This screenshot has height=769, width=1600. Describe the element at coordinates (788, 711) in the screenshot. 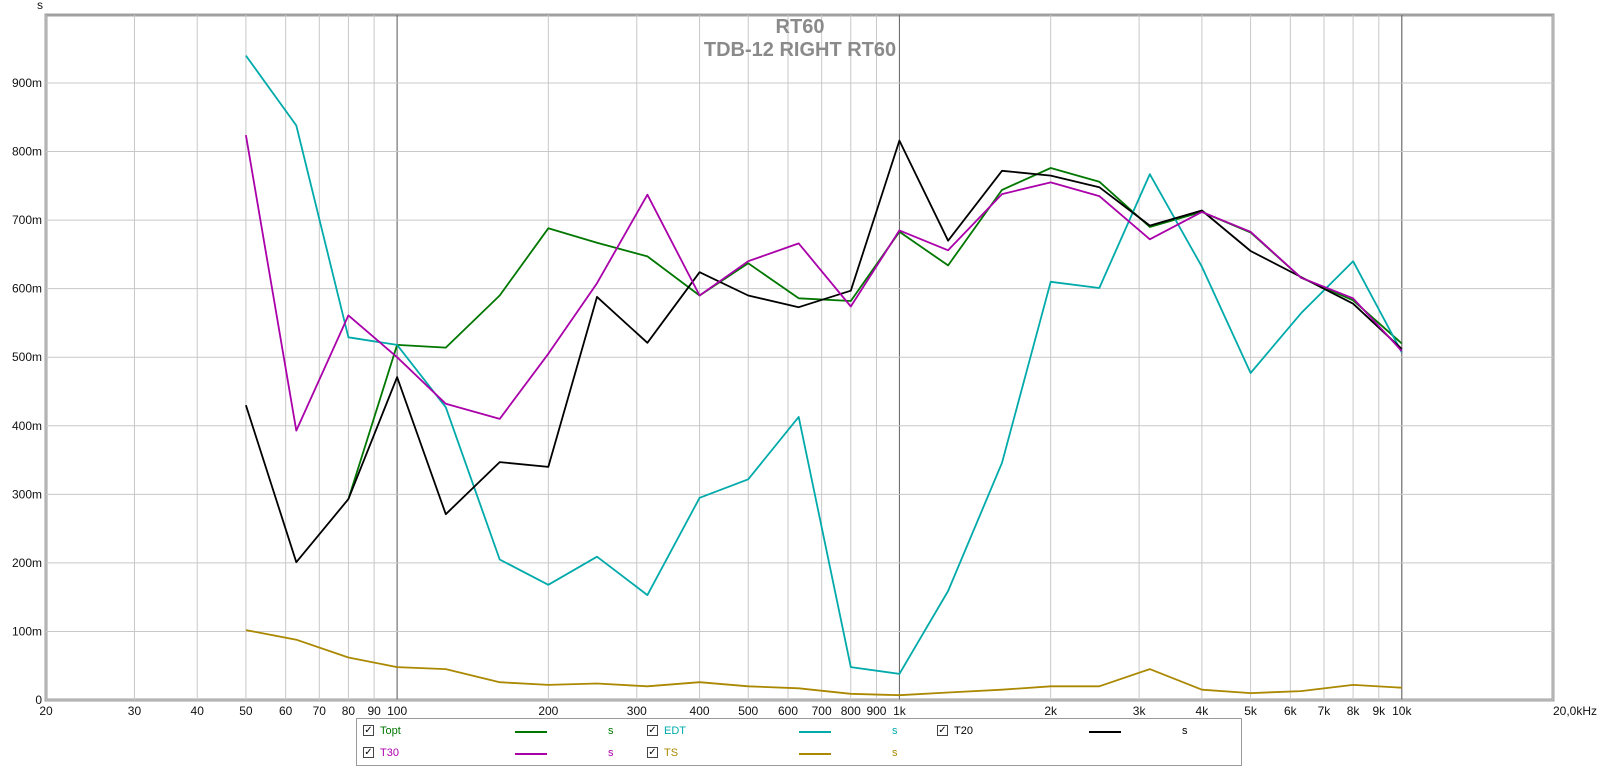

I see `x-tick-label: 600` at that location.